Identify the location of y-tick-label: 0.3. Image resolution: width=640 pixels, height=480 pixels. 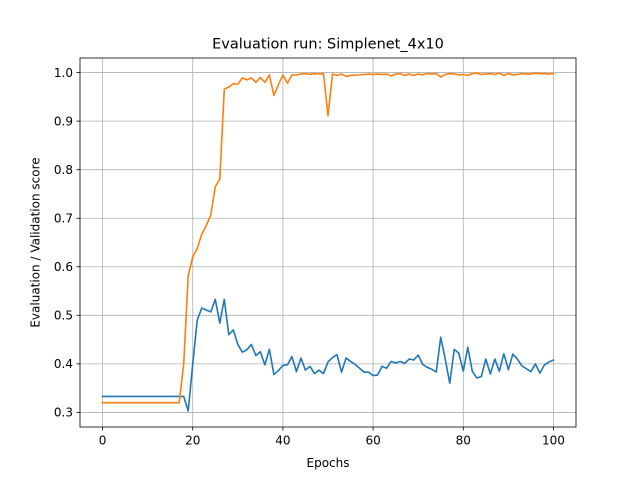
(63, 413).